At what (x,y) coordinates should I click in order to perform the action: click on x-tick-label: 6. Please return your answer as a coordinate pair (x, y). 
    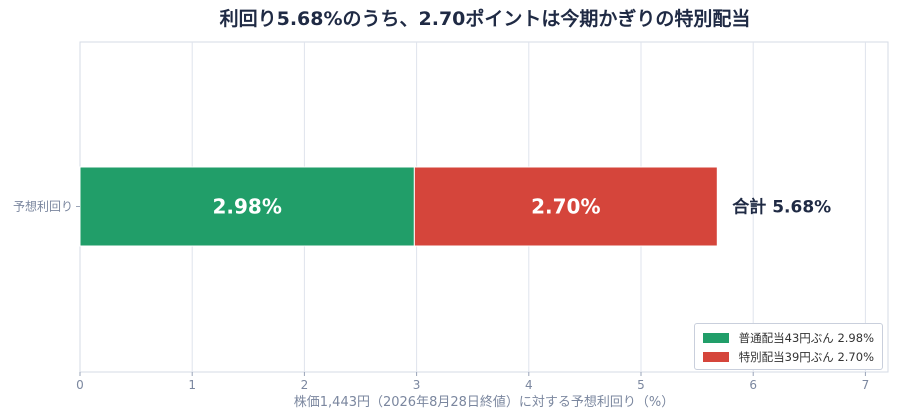
    Looking at the image, I should click on (753, 385).